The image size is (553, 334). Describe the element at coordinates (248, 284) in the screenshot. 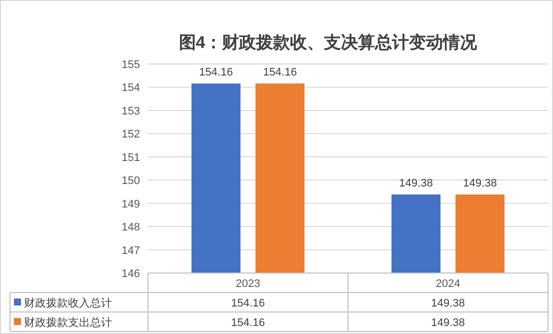

I see `x-tick-label: 2023` at that location.